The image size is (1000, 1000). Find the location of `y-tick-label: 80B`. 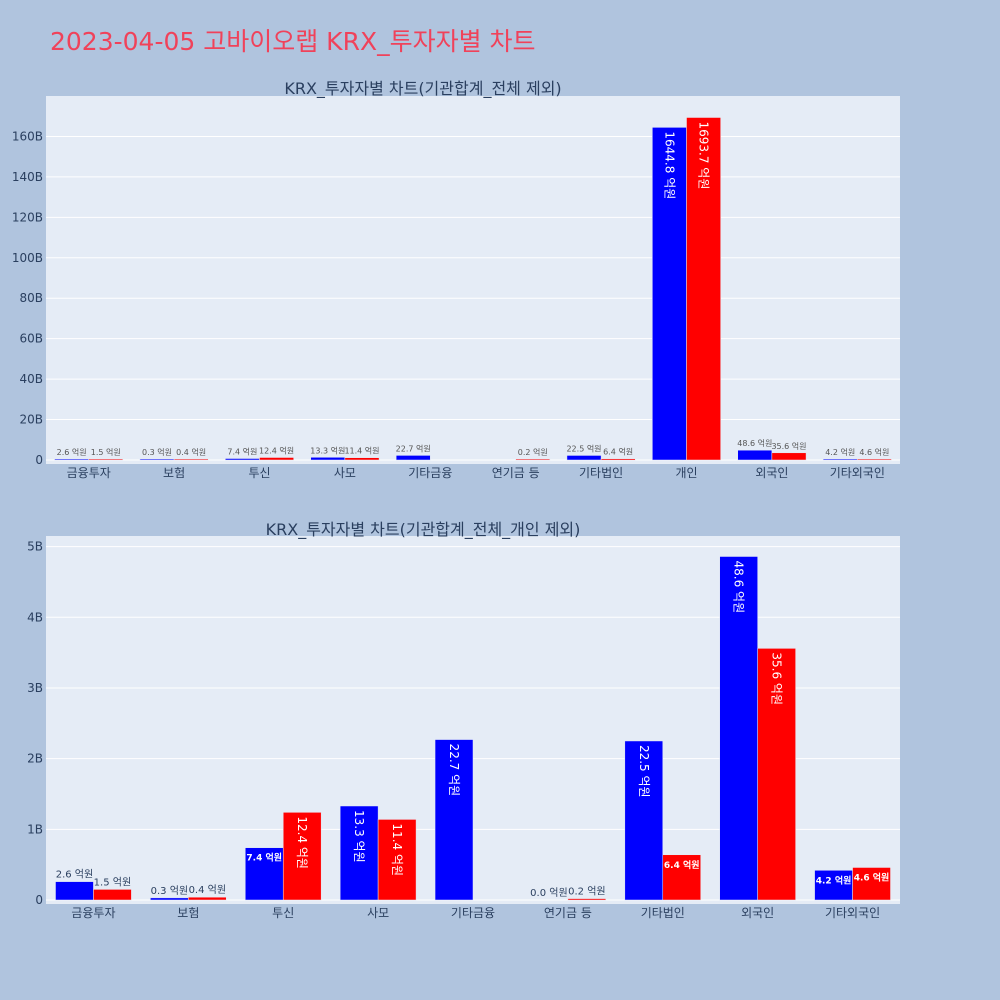

y-tick-label: 80B is located at coordinates (31, 298).